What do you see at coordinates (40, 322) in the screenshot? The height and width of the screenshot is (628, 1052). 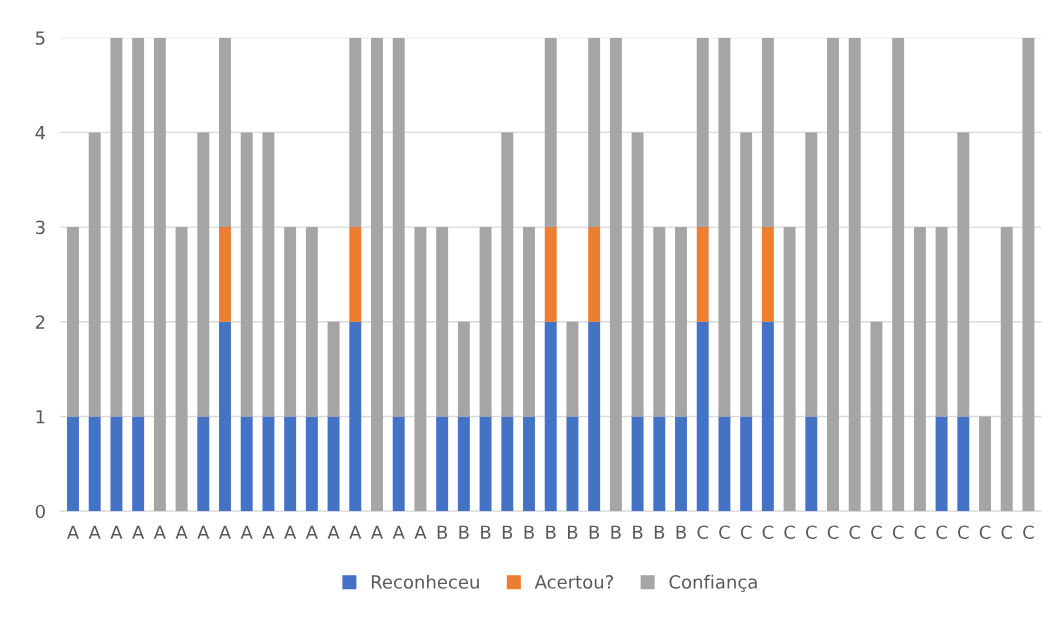 I see `y-tick-label: 2` at bounding box center [40, 322].